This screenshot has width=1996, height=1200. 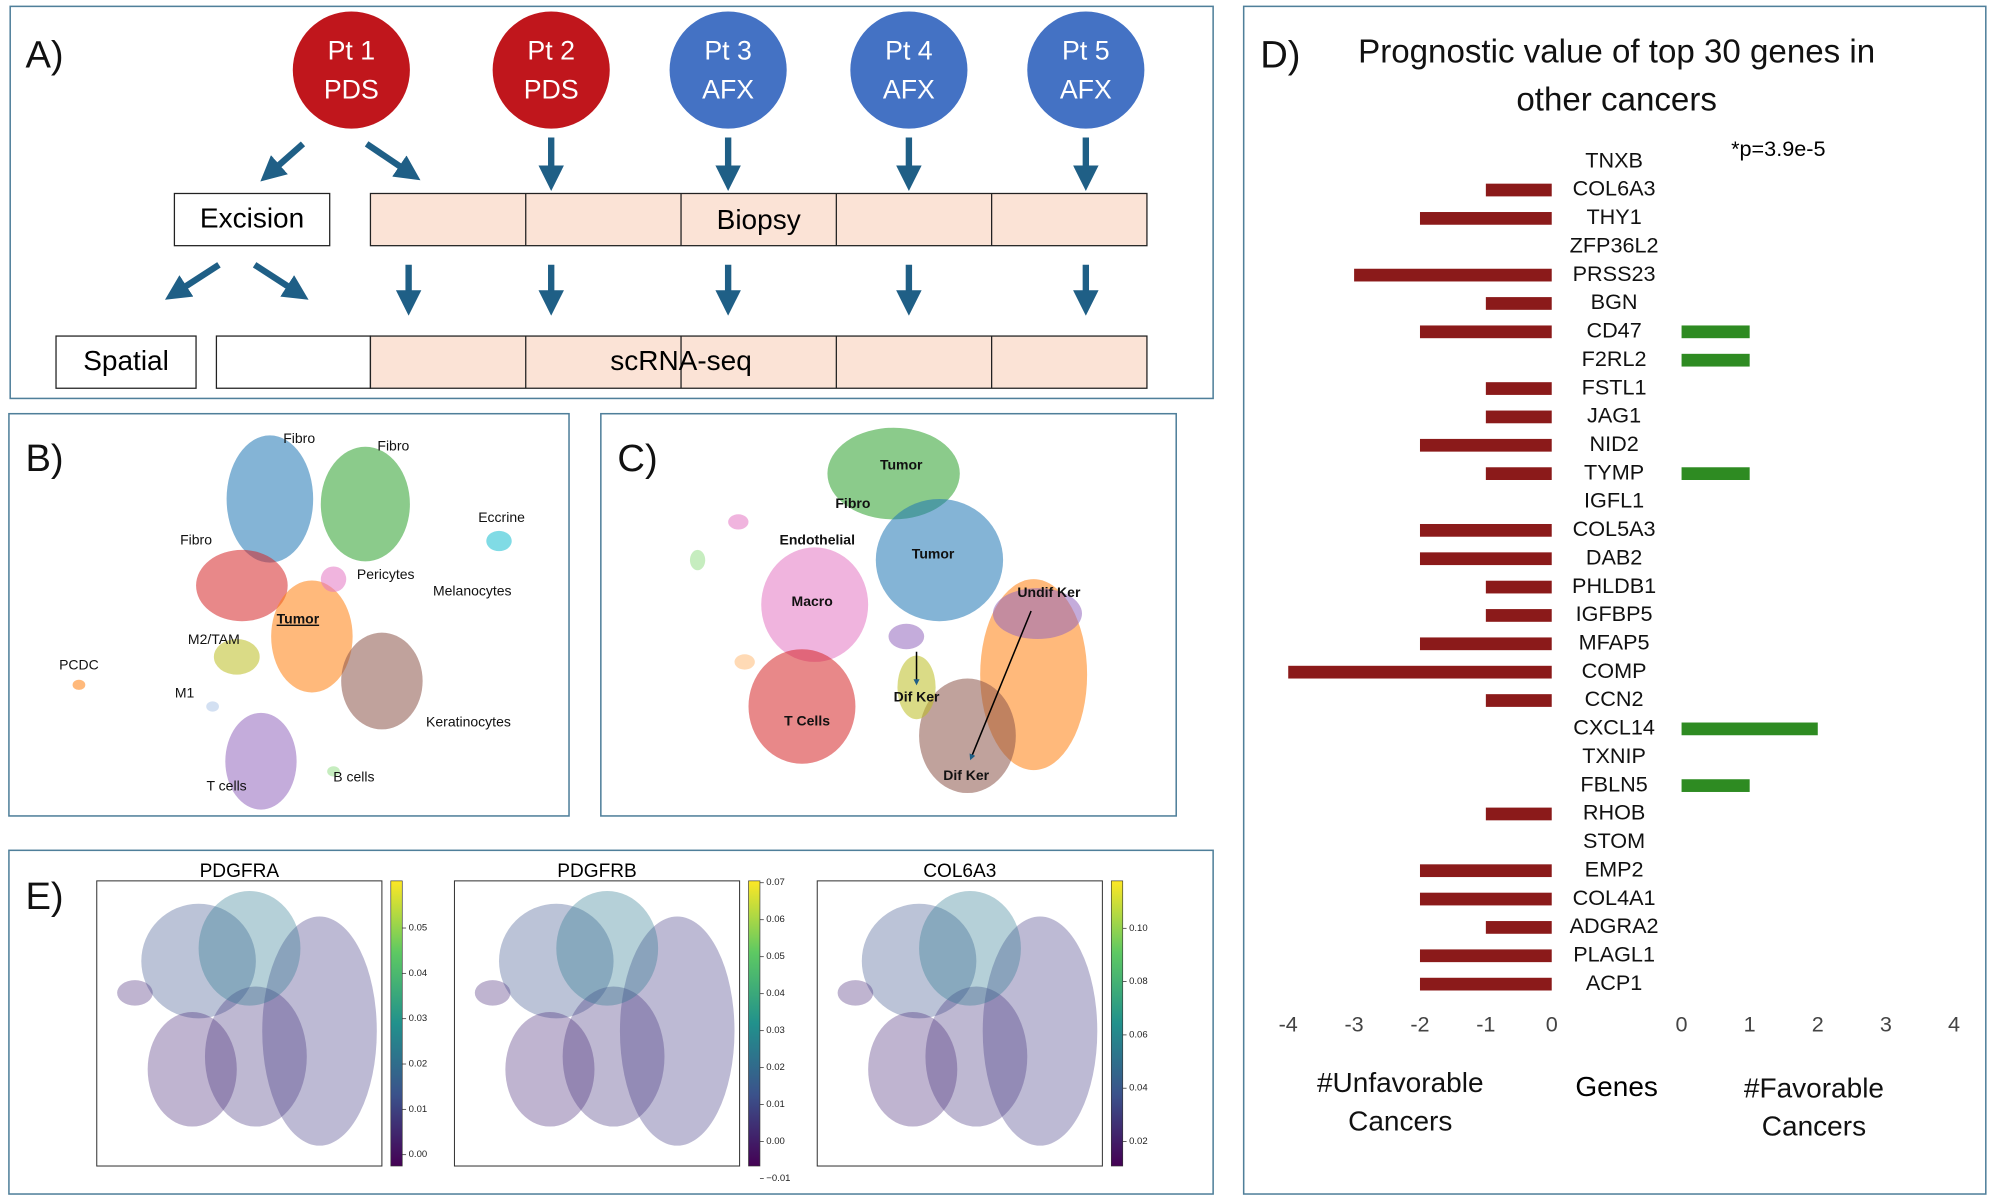 I want to click on x2-axis-label: #Favorable Cancers, so click(x=1814, y=1106).